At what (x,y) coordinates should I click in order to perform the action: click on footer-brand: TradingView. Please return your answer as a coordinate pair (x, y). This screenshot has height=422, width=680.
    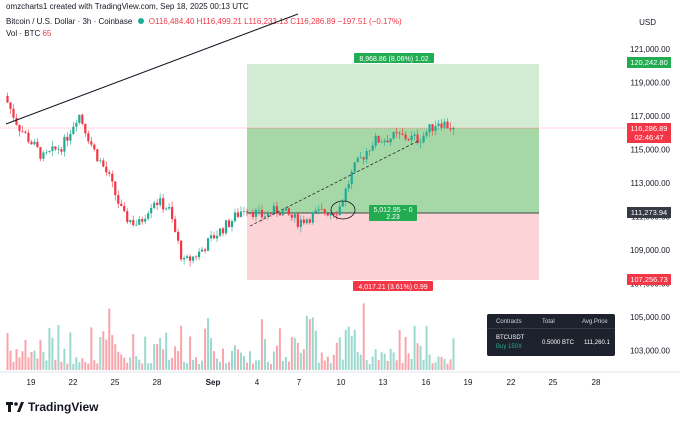
    Looking at the image, I should click on (52, 407).